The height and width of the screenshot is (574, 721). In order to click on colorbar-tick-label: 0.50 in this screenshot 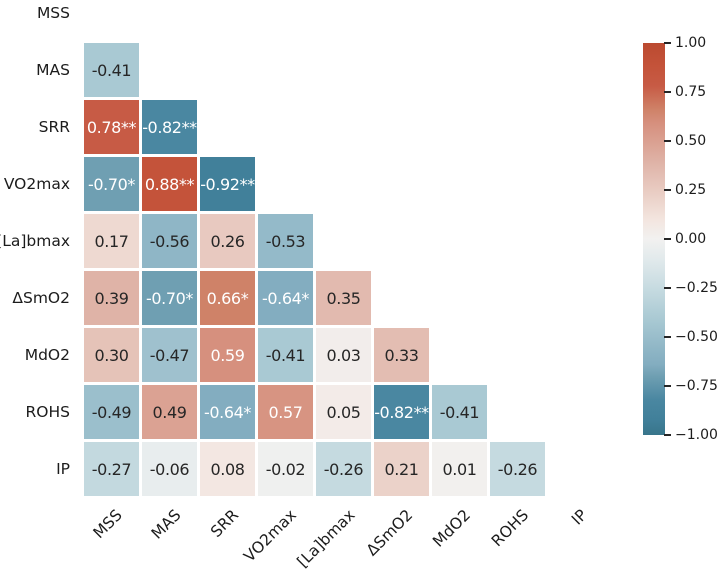, I will do `click(691, 141)`.